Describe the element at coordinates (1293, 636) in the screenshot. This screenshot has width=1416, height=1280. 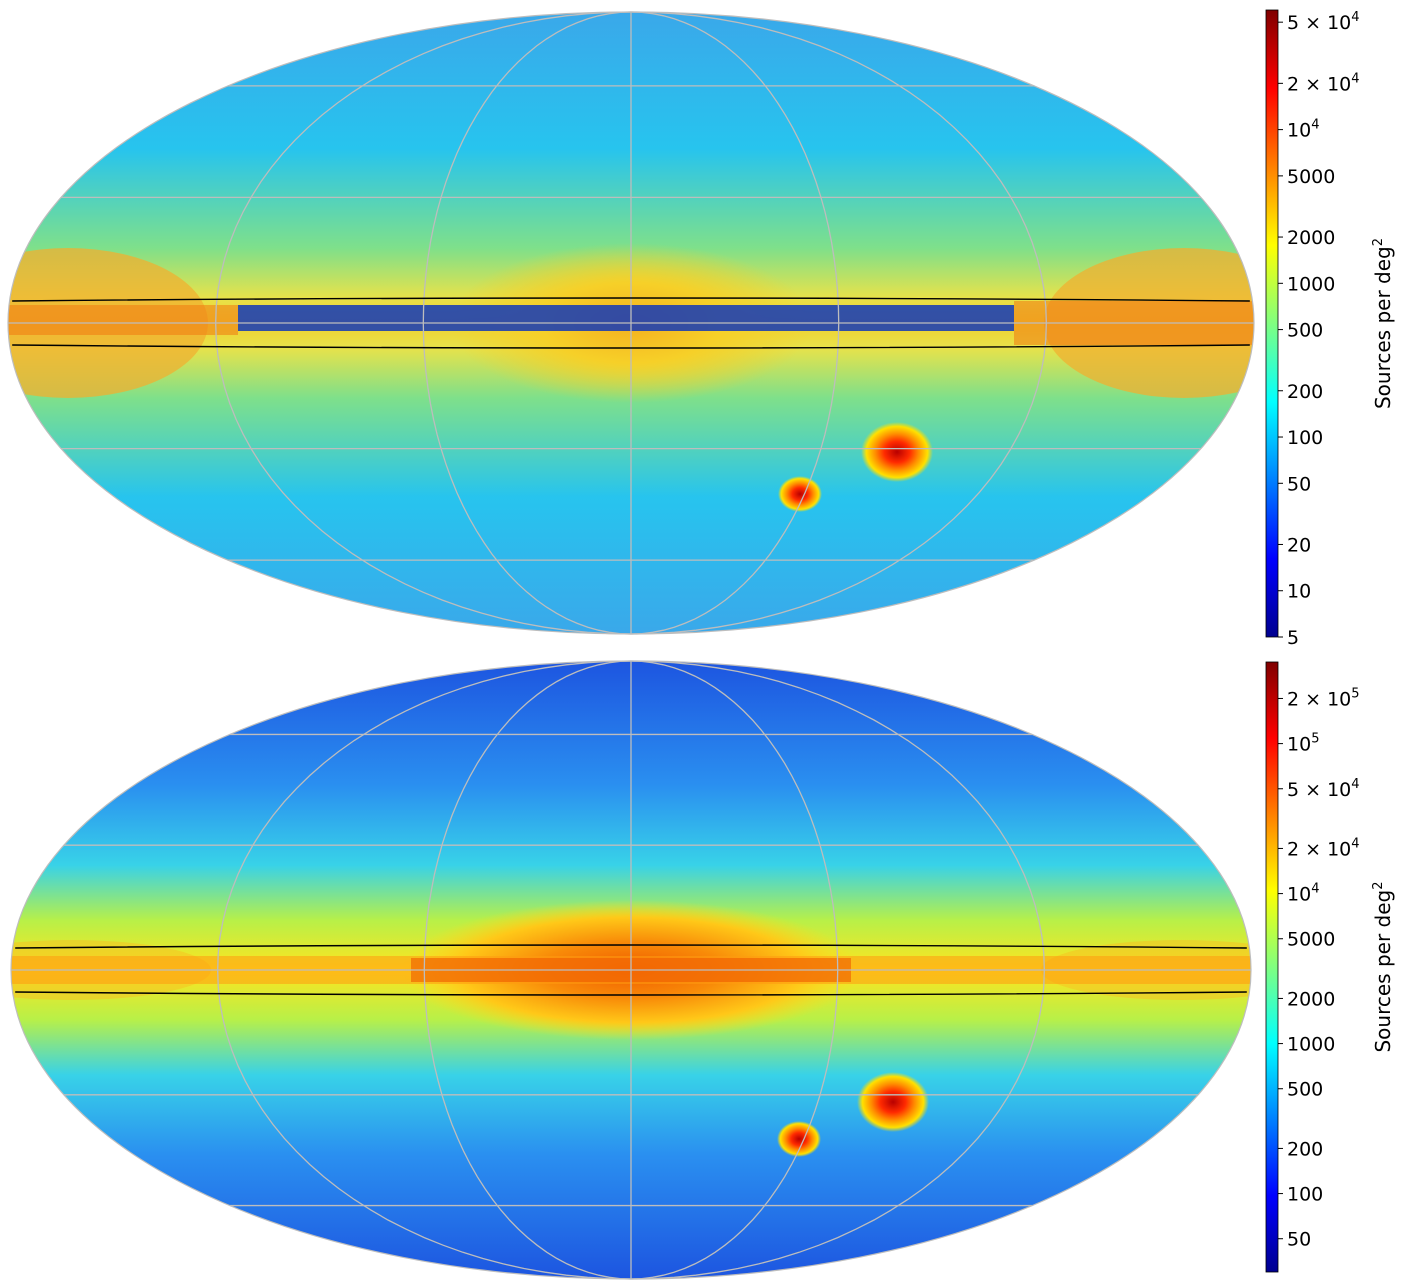
I see `colorbar-tick-label: 5` at that location.